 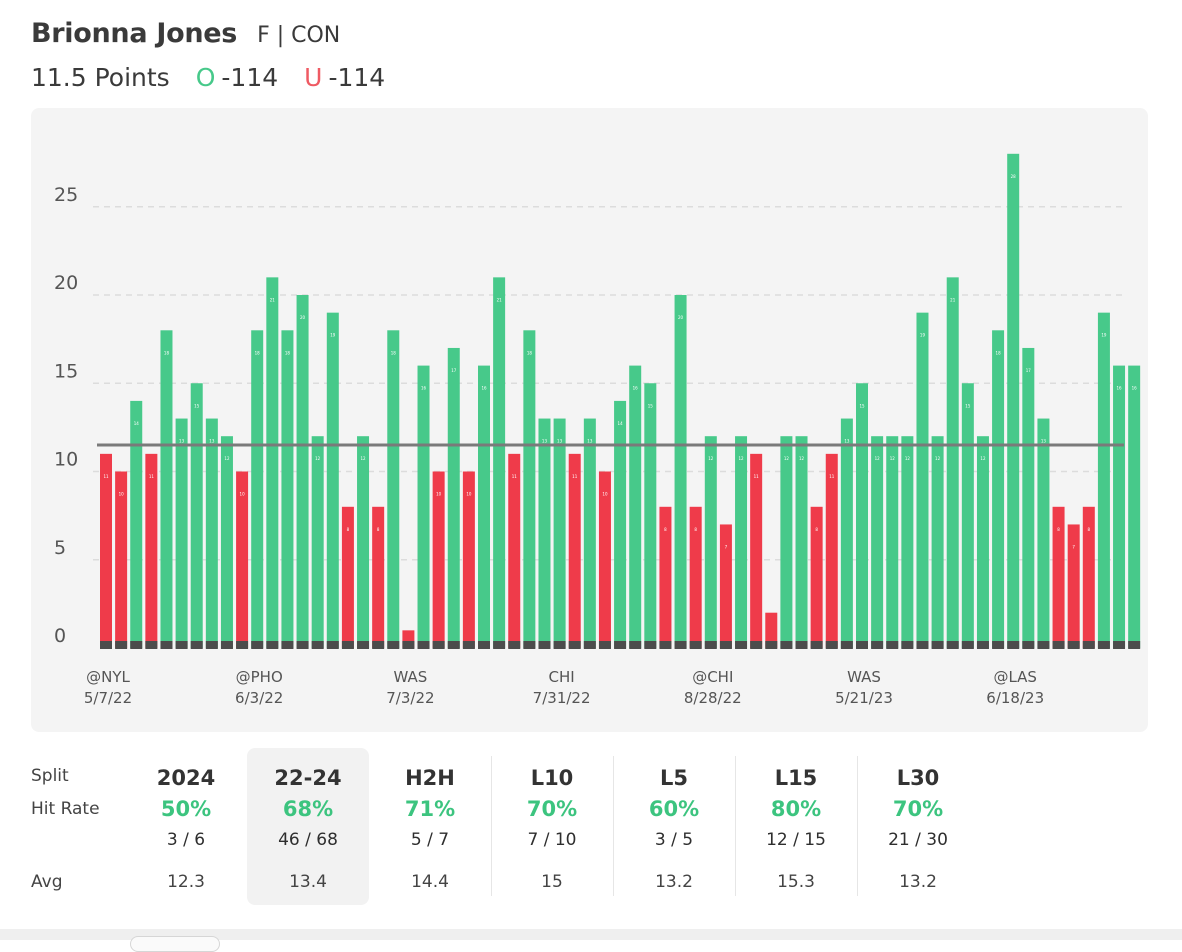 I want to click on bottom-tab-pill, so click(x=175, y=944).